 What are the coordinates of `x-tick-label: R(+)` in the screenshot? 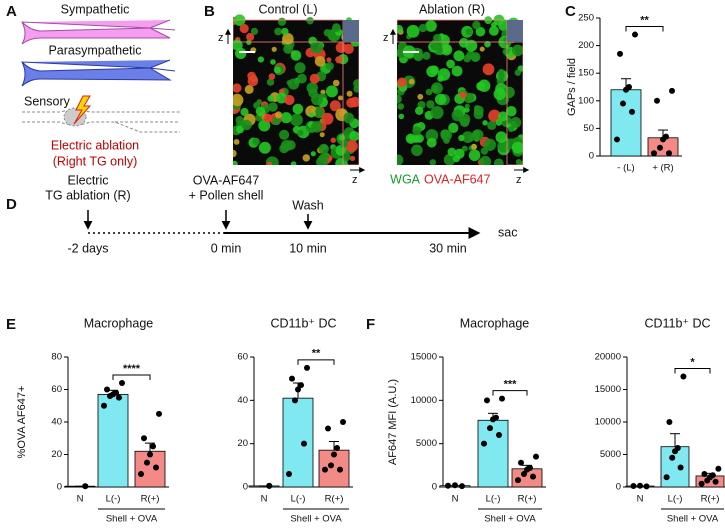 It's located at (334, 499).